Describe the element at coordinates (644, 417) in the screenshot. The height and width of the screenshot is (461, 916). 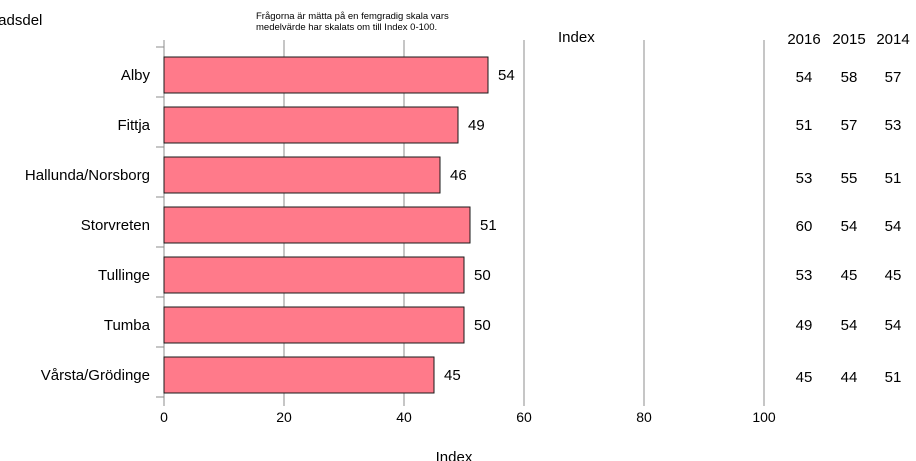
I see `x-tick-label: 80` at that location.